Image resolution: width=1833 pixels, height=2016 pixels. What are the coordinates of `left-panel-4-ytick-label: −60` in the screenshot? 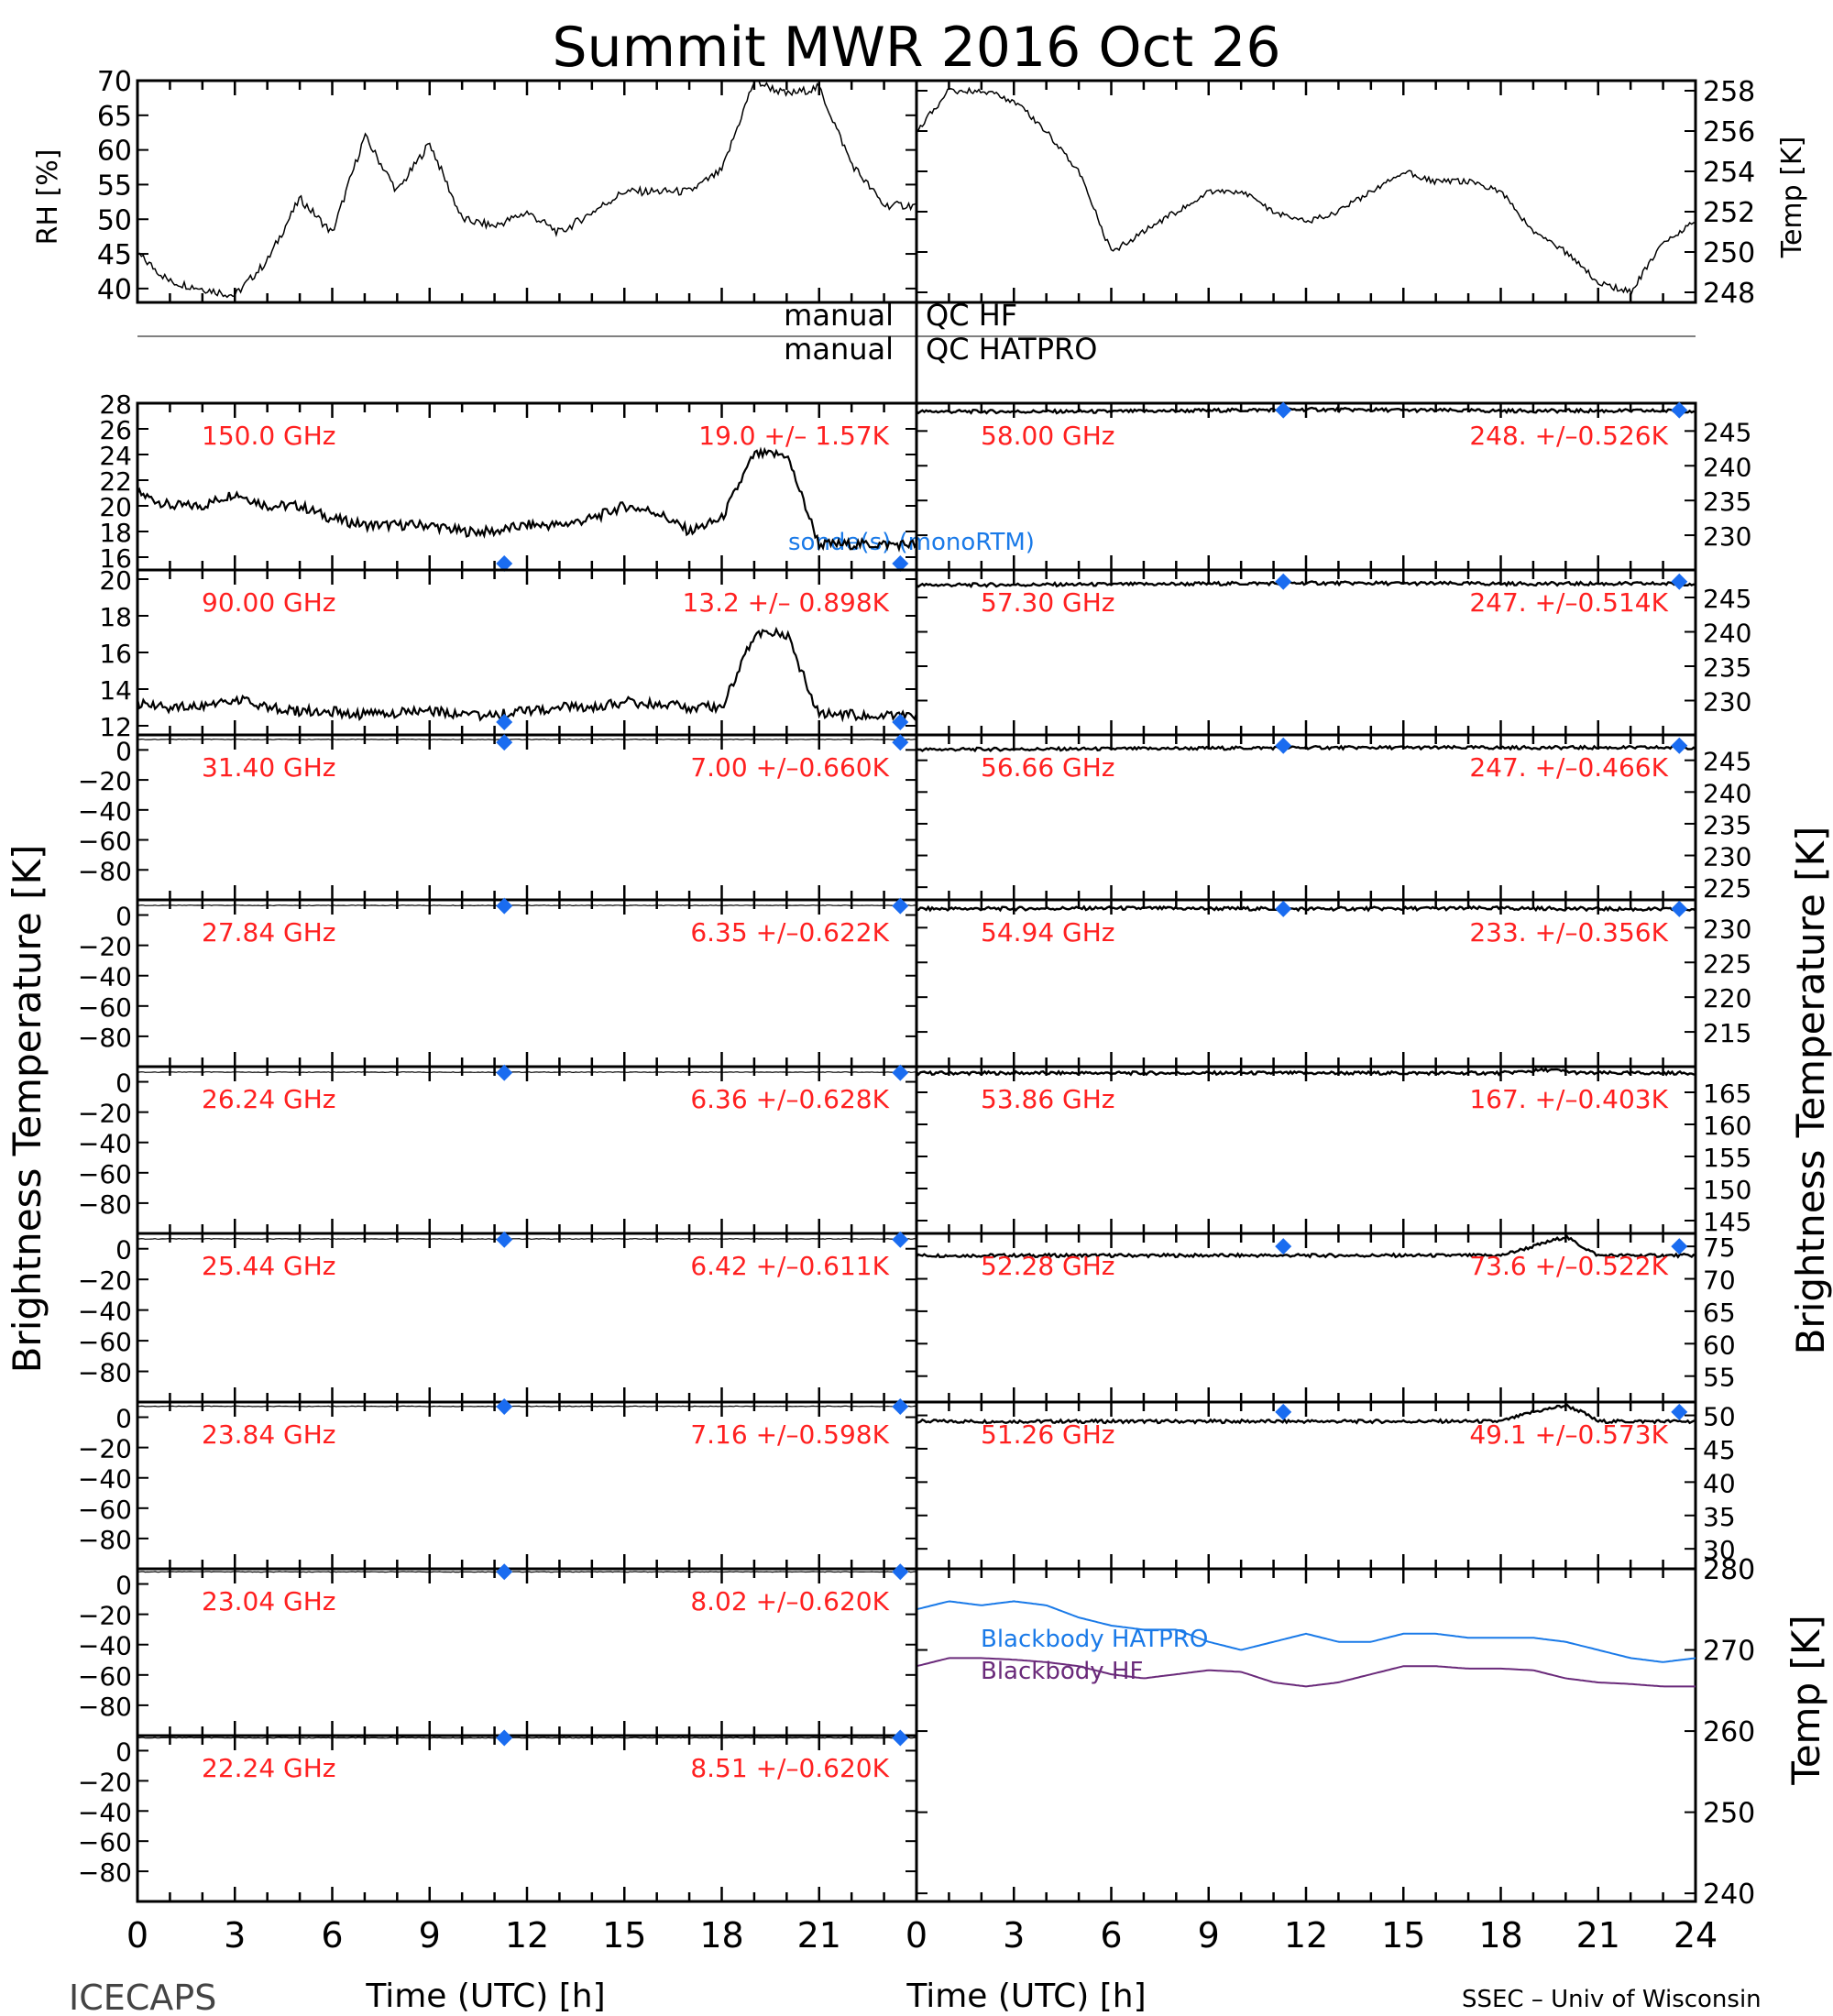 It's located at (105, 1007).